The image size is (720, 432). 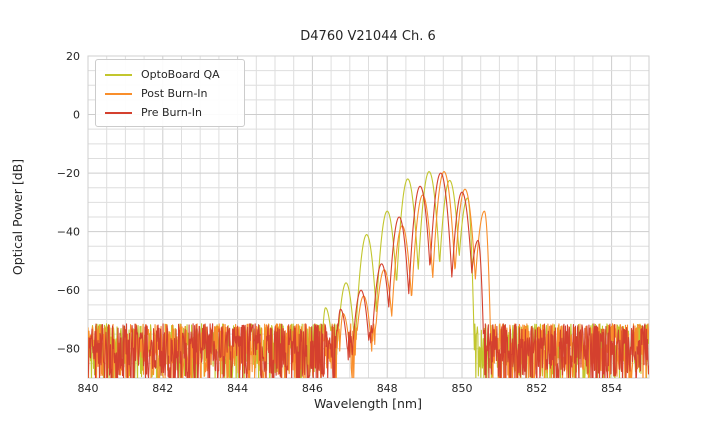 I want to click on x-tick-label: 852, so click(x=536, y=388).